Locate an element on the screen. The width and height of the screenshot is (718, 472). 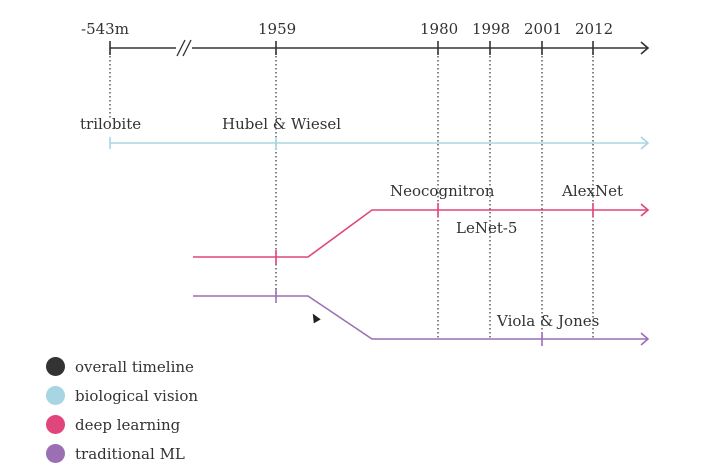
legend-label-traditional: traditional ML is located at coordinates (130, 453).